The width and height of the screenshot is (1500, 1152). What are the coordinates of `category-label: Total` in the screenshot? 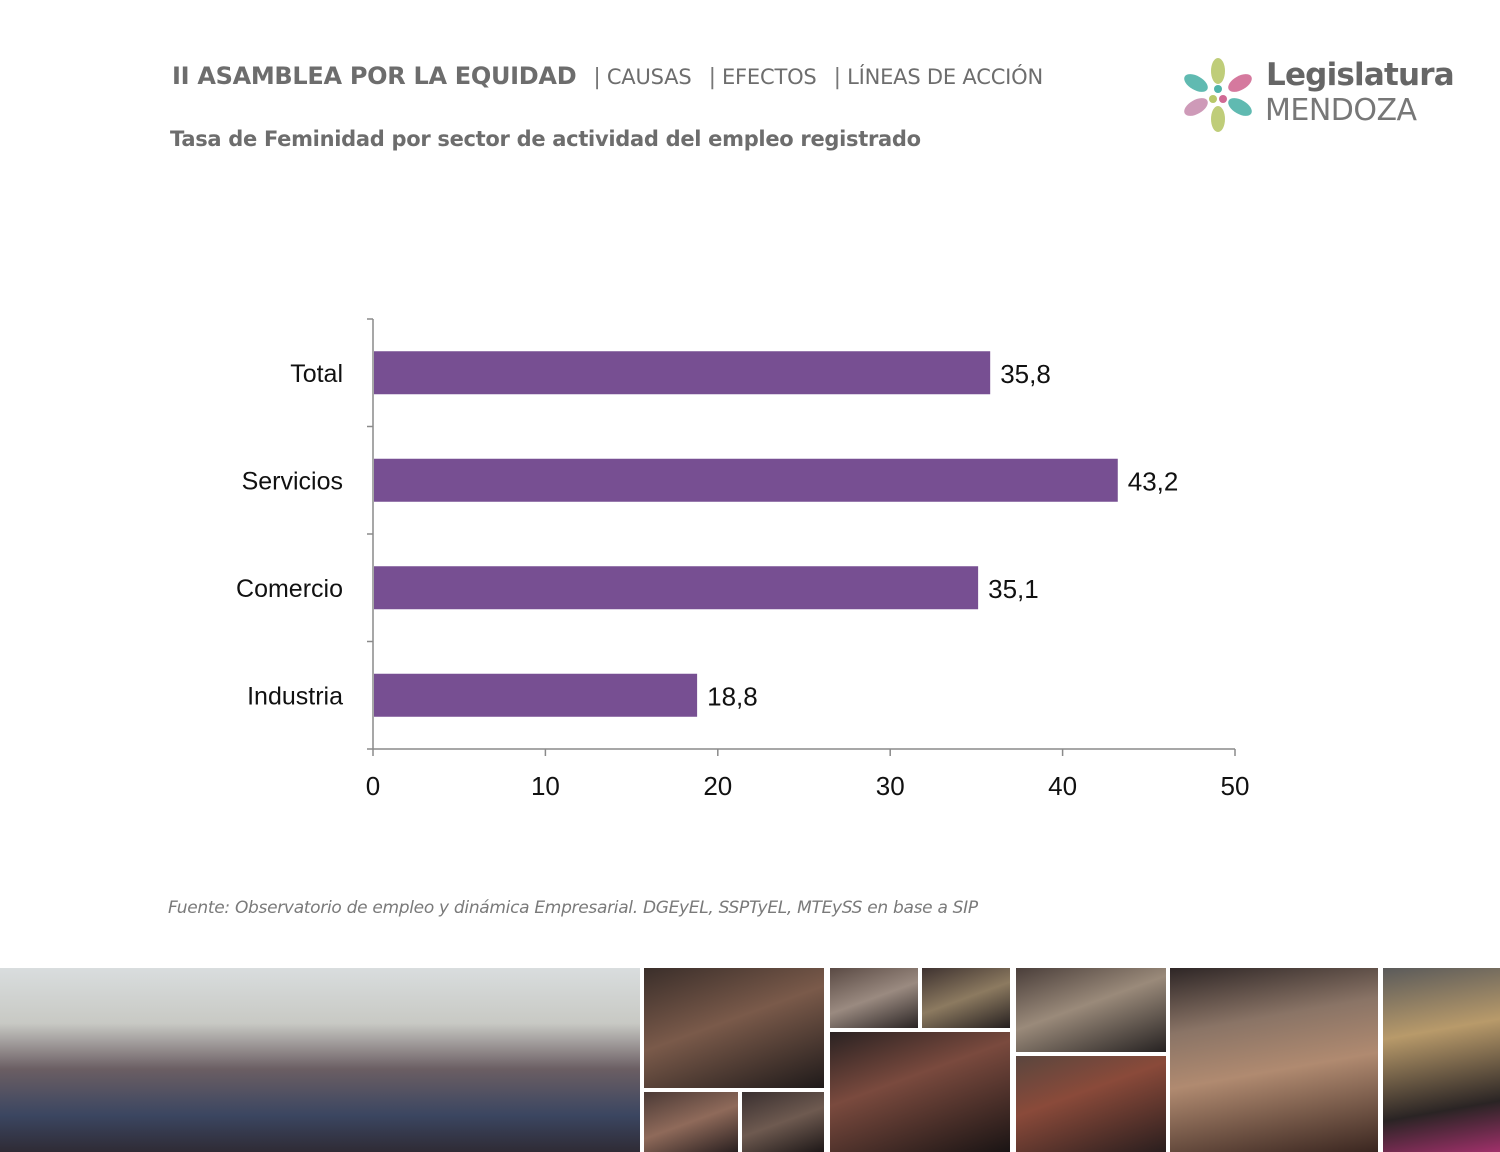 It's located at (316, 374).